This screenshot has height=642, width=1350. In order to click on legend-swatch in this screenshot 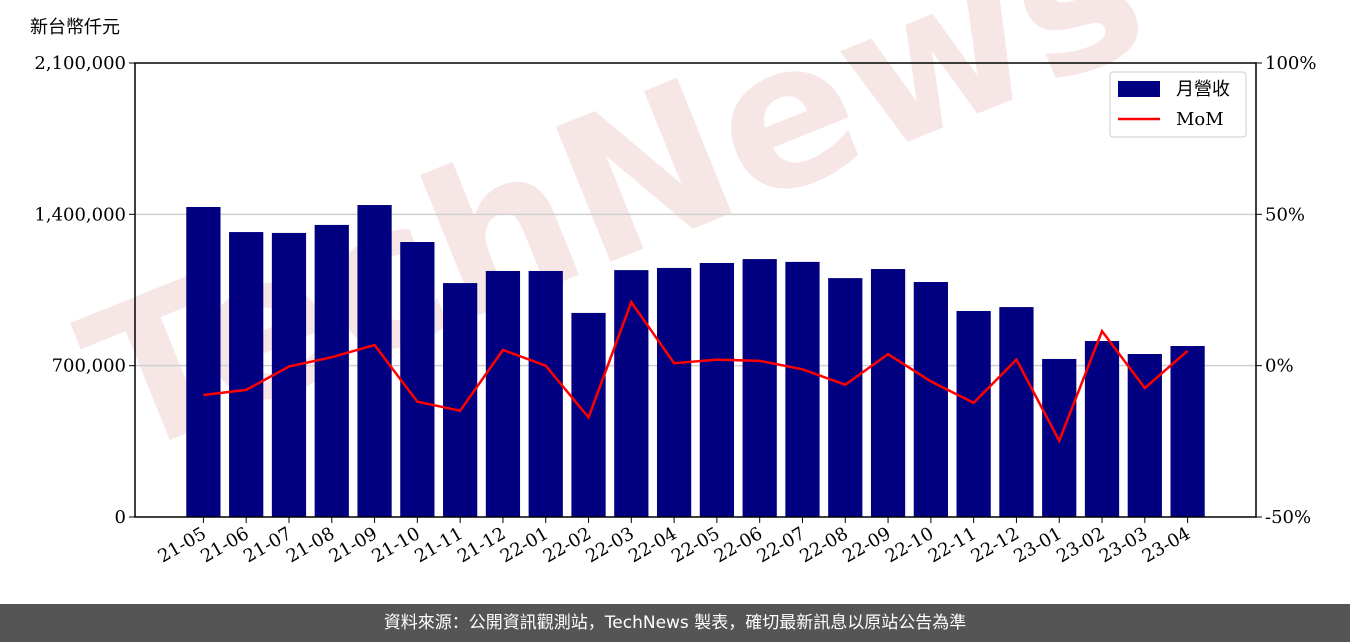, I will do `click(1139, 89)`.